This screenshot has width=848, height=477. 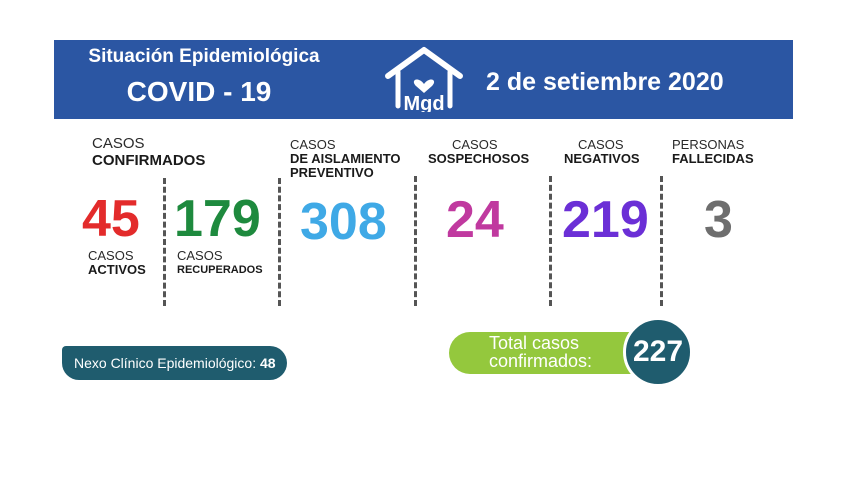 What do you see at coordinates (479, 151) in the screenshot?
I see `sospechosos-label: CASOS SOSPECHOSOS` at bounding box center [479, 151].